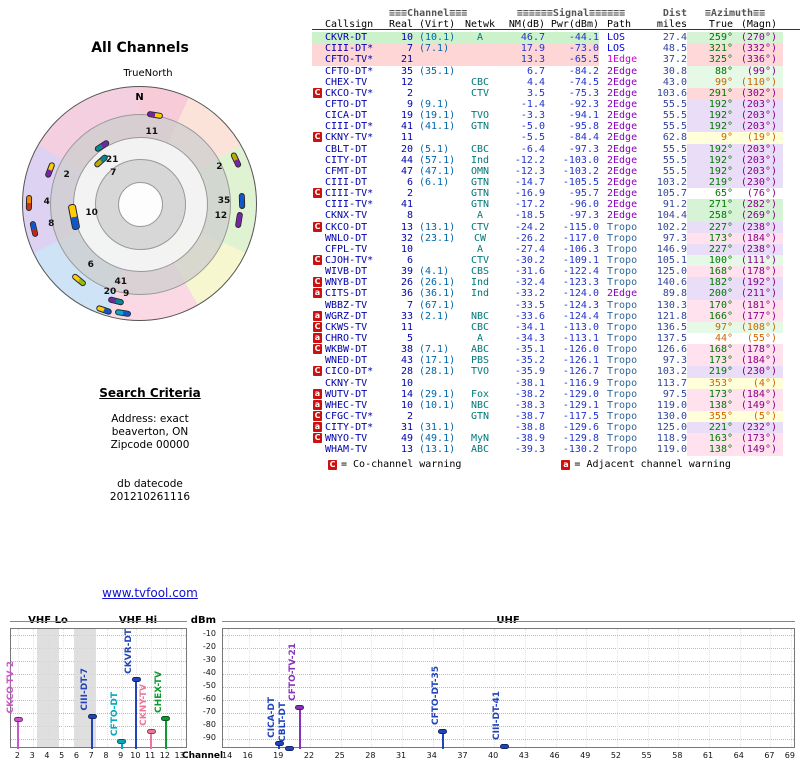 The image size is (800, 768). What do you see at coordinates (91, 212) in the screenshot?
I see `channel-marker-label: 10` at bounding box center [91, 212].